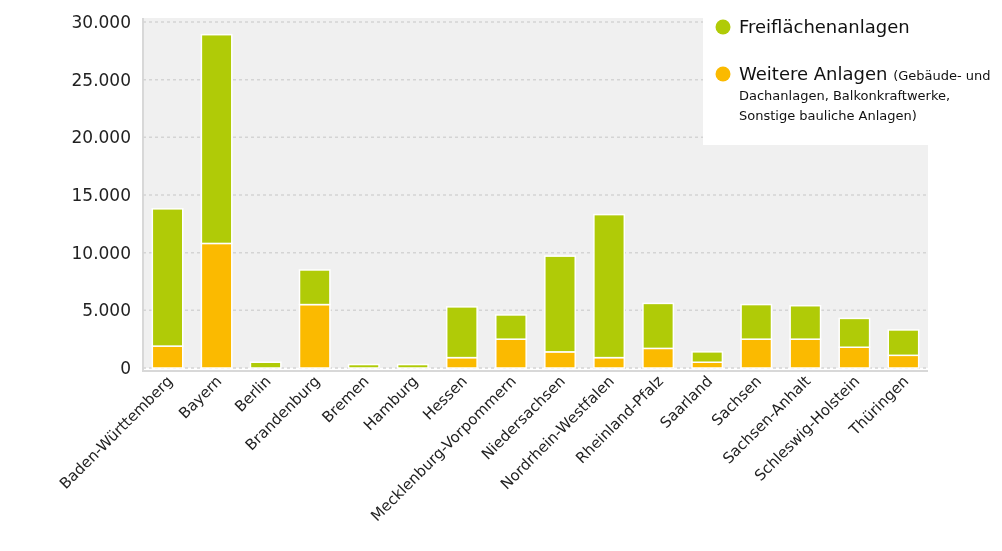 The height and width of the screenshot is (551, 1002). Describe the element at coordinates (865, 93) in the screenshot. I see `legend-label: Weitere Anlagen (Gebäude- und Dachanlagen, Balkonkraftwerke, Sonstige bauliche Anlagen)` at that location.